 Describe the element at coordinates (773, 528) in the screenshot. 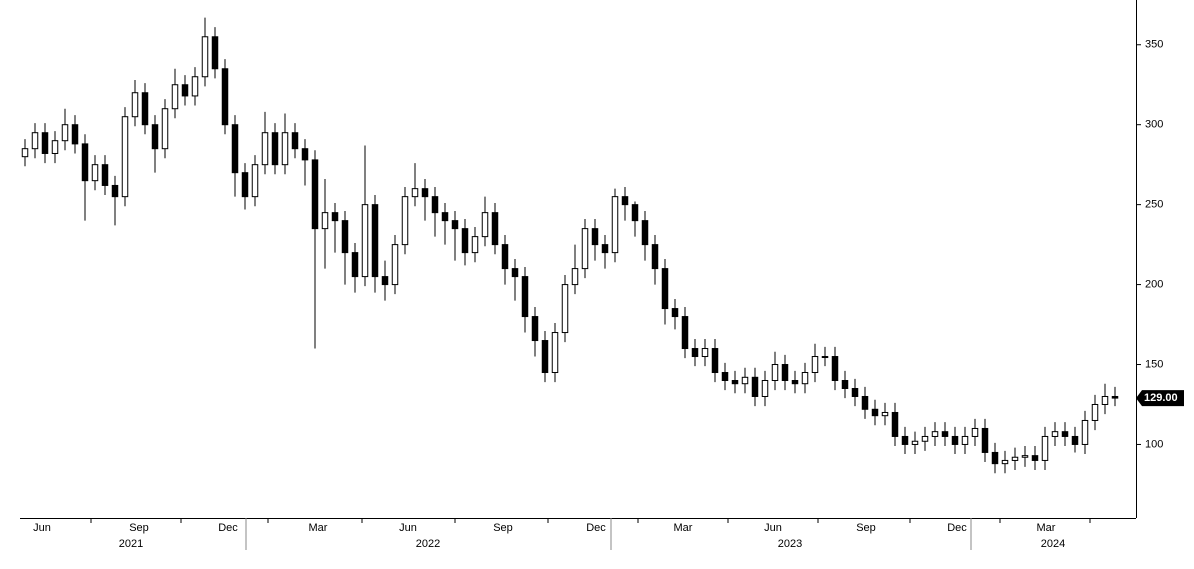

I see `x-tick-label: Jun` at that location.